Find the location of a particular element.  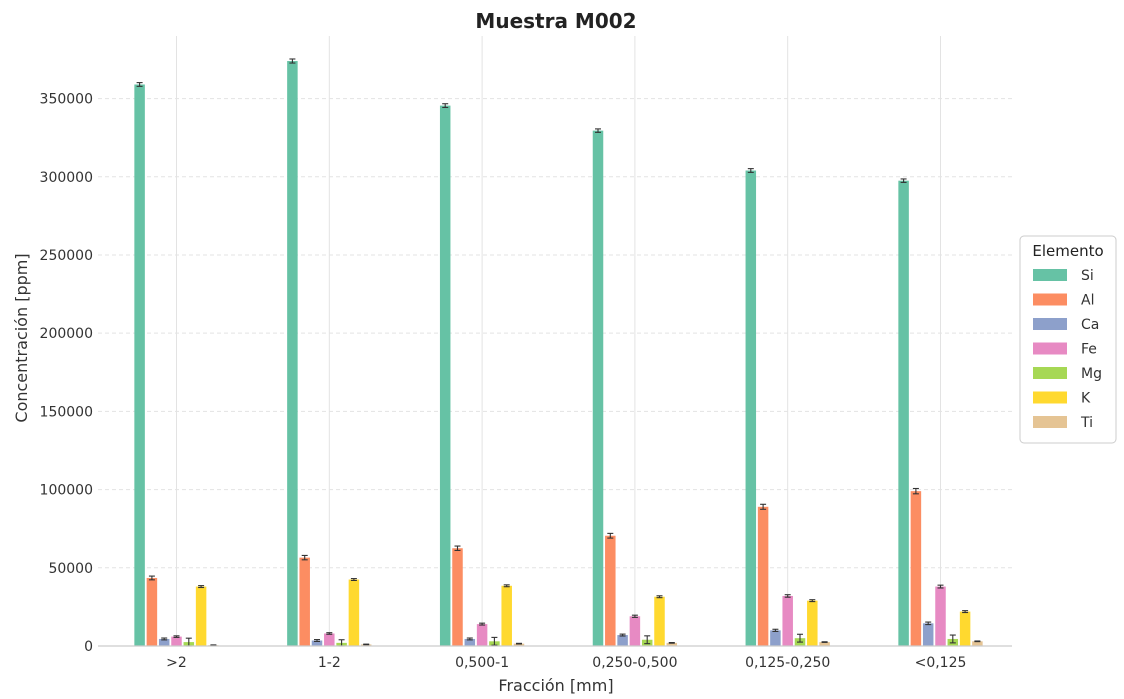

y-tick-label: 50000 is located at coordinates (70, 569).